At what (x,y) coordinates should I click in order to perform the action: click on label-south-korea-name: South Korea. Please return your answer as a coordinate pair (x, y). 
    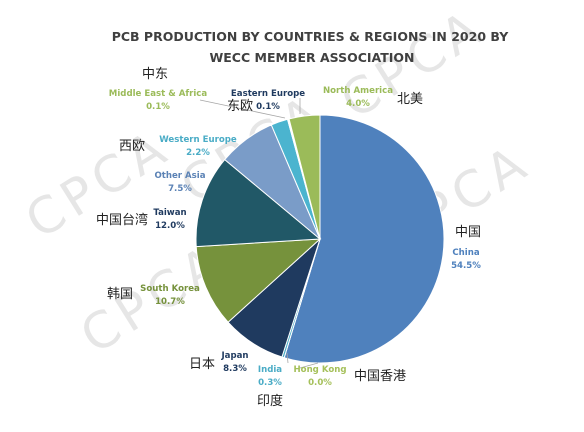
    Looking at the image, I should click on (170, 289).